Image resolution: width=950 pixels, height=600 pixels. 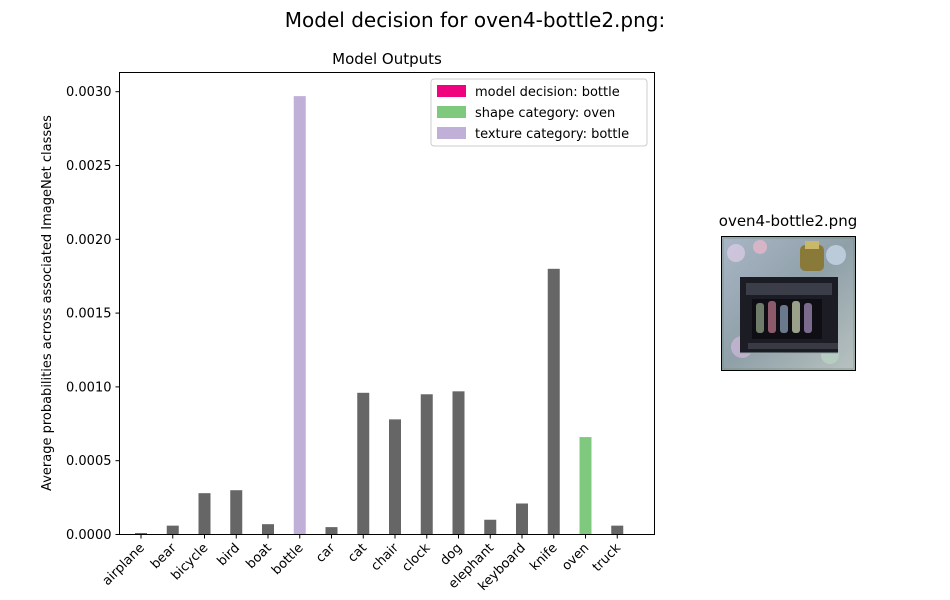 I want to click on stimulus-image, so click(x=788, y=303).